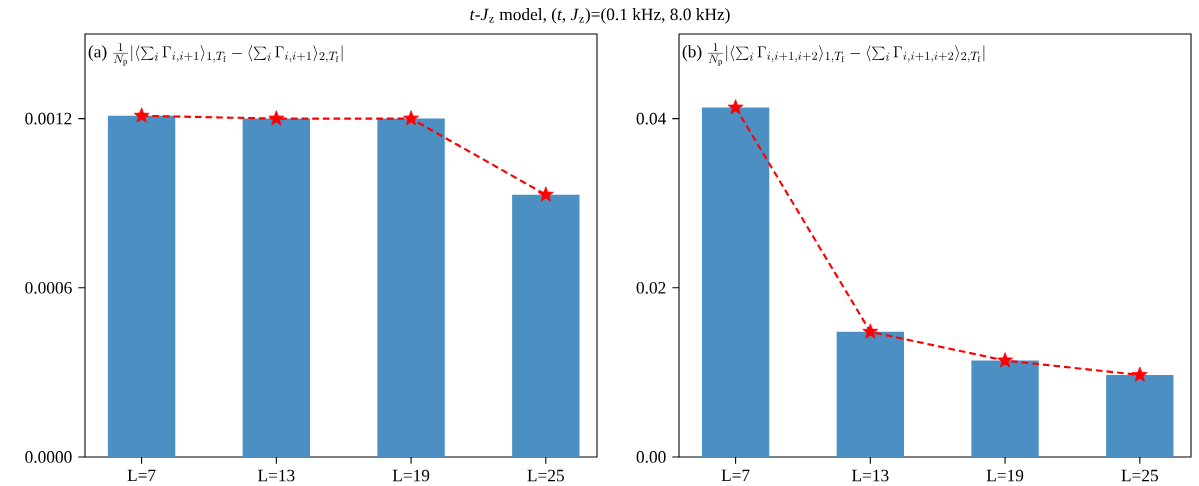 This screenshot has width=1199, height=486. What do you see at coordinates (48, 287) in the screenshot?
I see `y-tick-label: 0.0006` at bounding box center [48, 287].